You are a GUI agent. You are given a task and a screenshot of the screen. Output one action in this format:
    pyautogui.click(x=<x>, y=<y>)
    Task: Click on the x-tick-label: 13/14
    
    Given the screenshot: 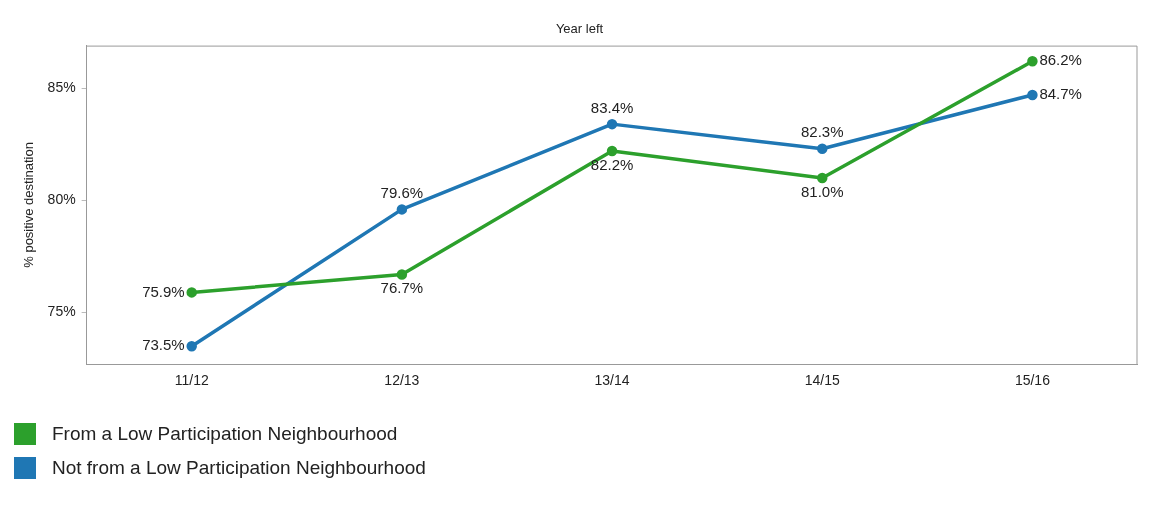 What is the action you would take?
    pyautogui.click(x=612, y=380)
    